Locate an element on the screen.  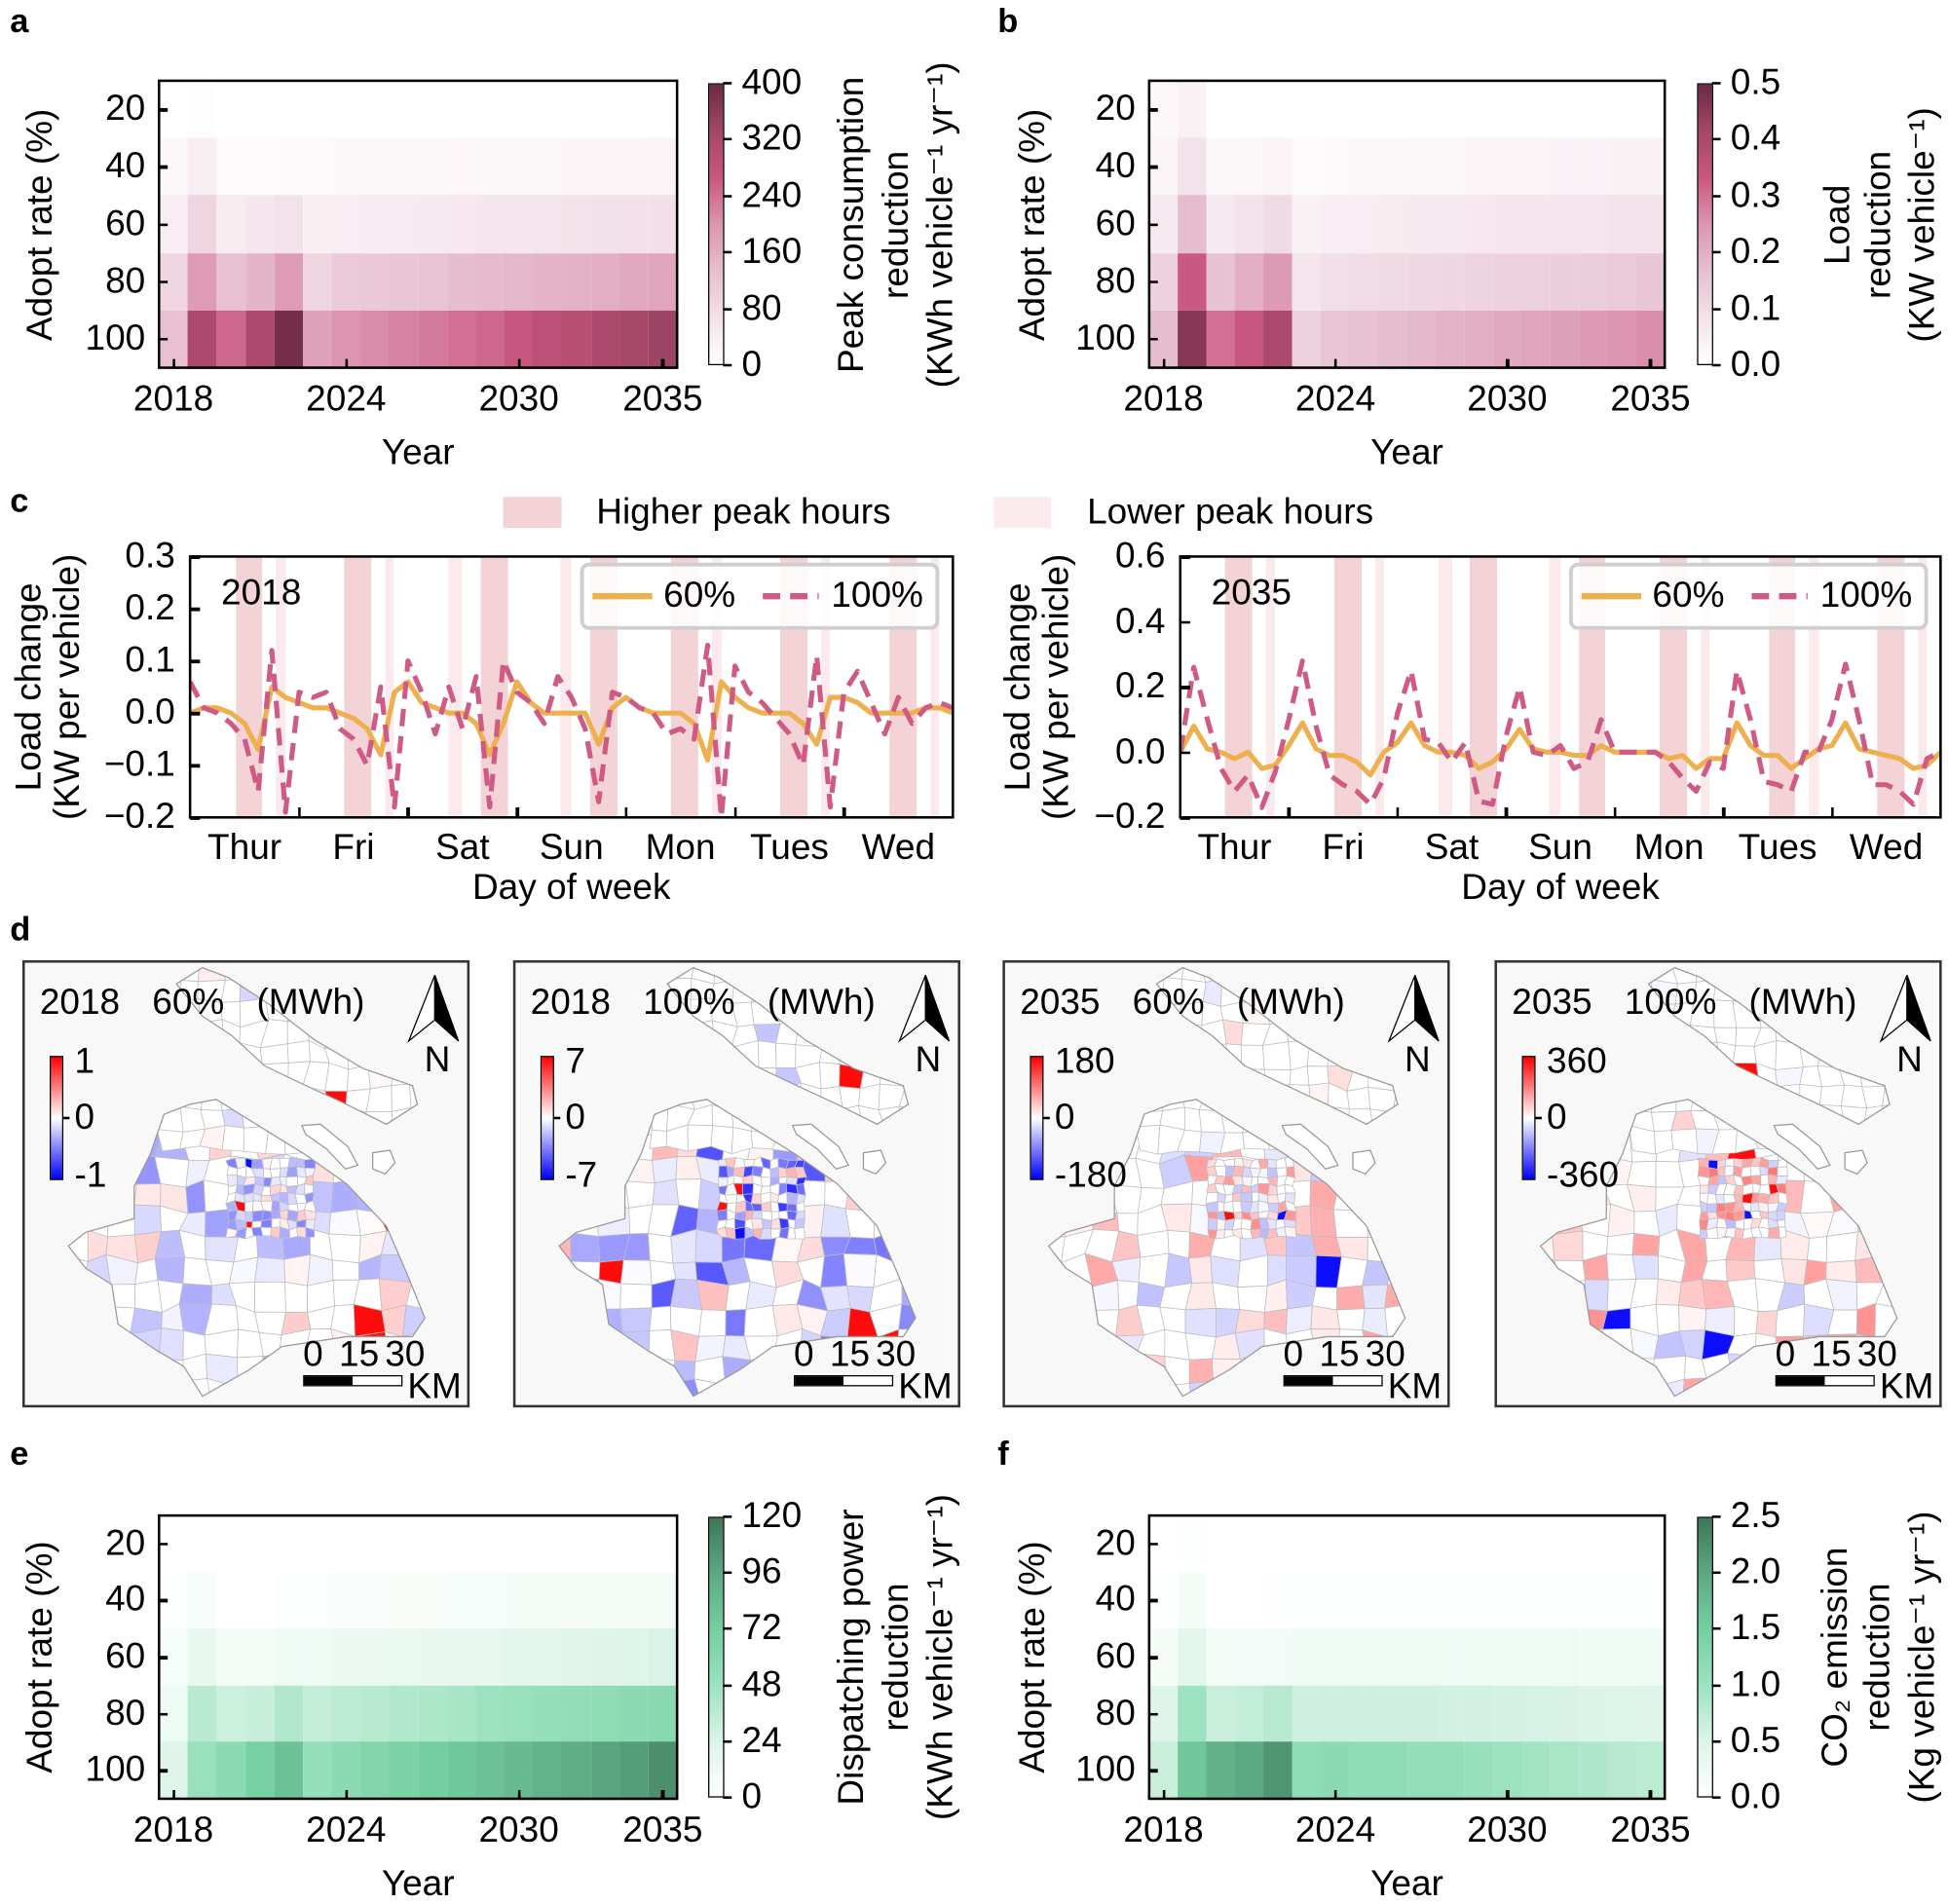
district-map is located at coordinates (1735, 1182).